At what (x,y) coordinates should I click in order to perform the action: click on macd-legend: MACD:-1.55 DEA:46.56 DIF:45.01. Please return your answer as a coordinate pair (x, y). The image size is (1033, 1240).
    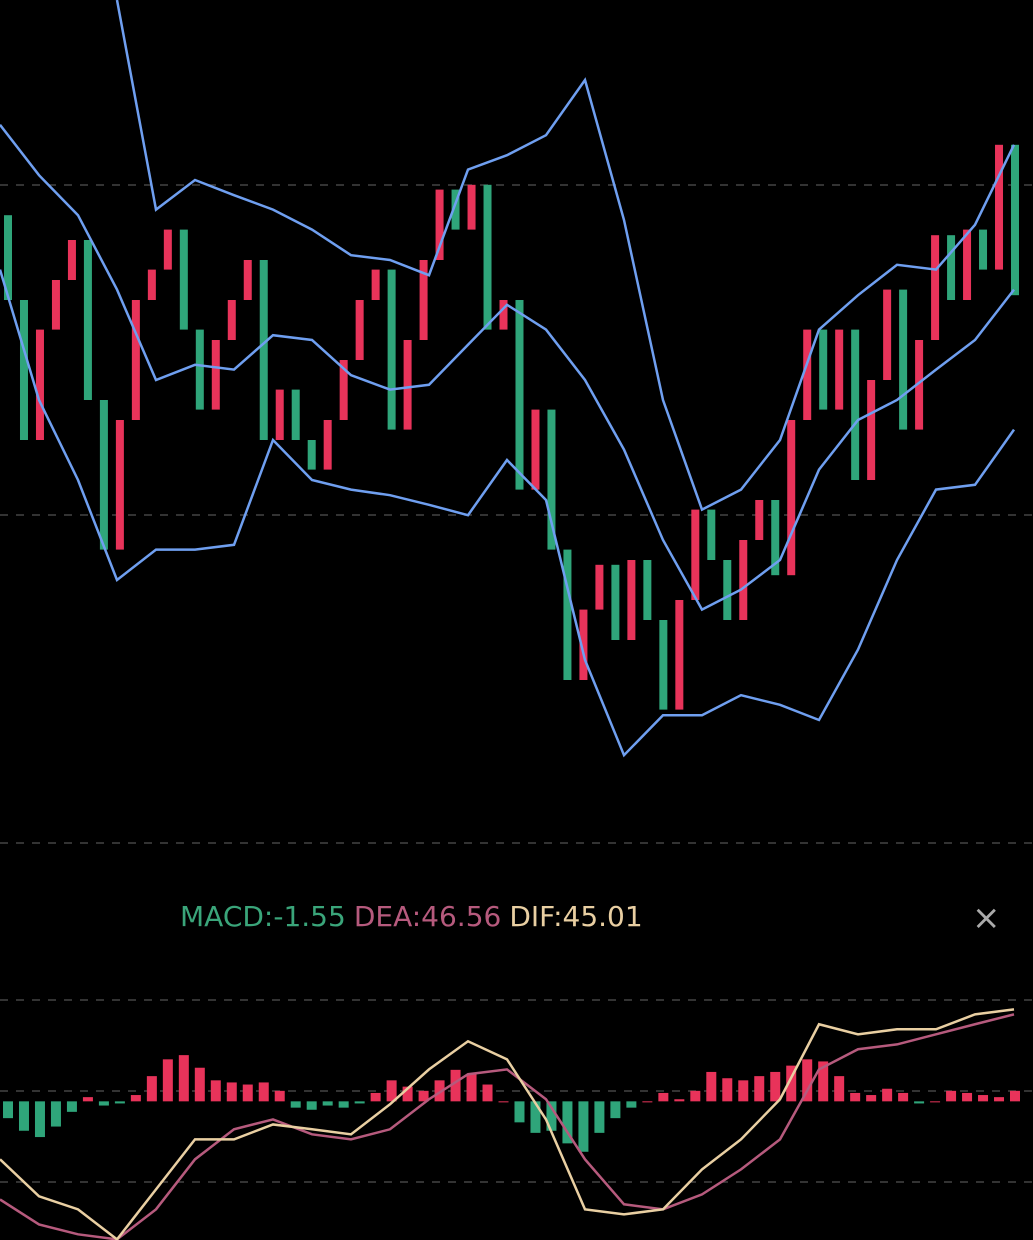
    Looking at the image, I should click on (411, 916).